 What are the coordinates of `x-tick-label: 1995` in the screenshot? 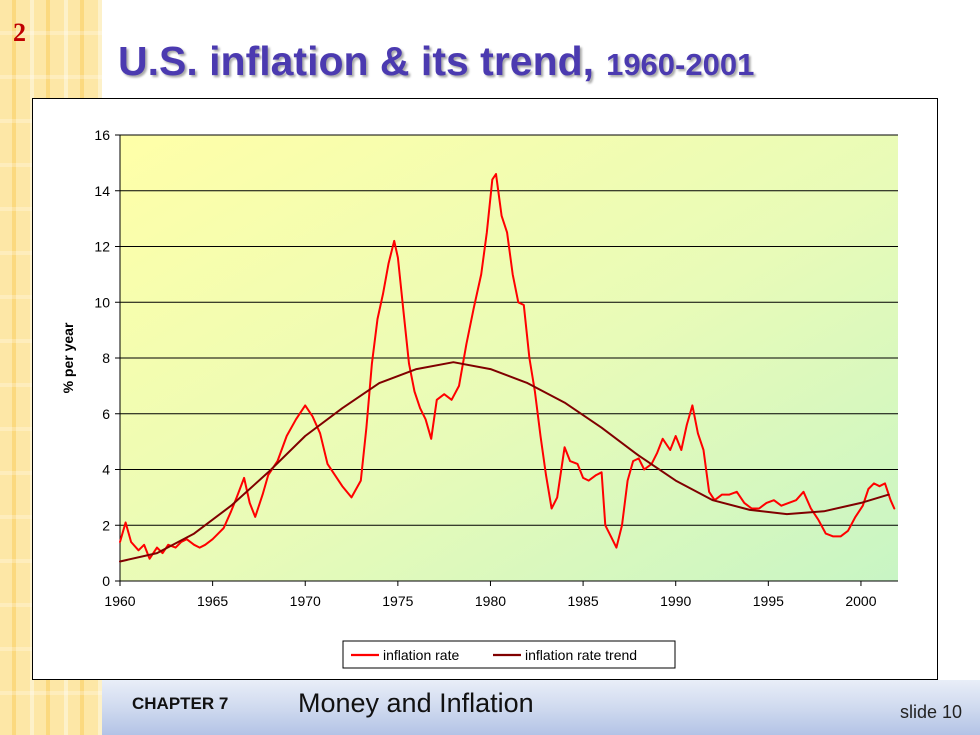 It's located at (768, 601).